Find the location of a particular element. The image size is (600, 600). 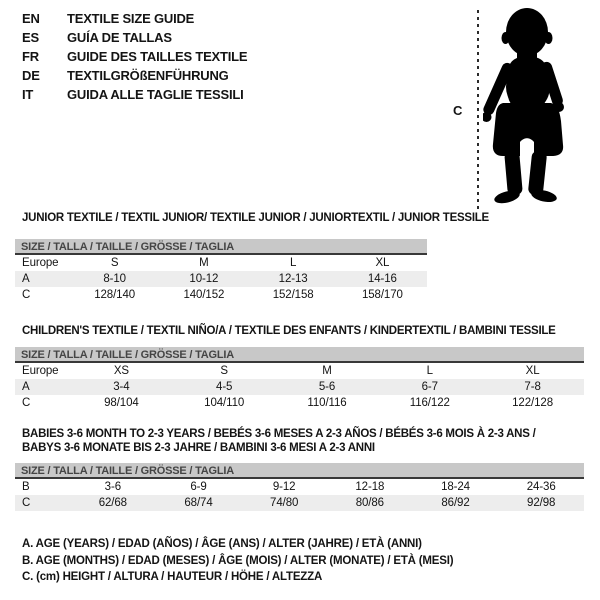

size-cell: 98/104 is located at coordinates (121, 403).